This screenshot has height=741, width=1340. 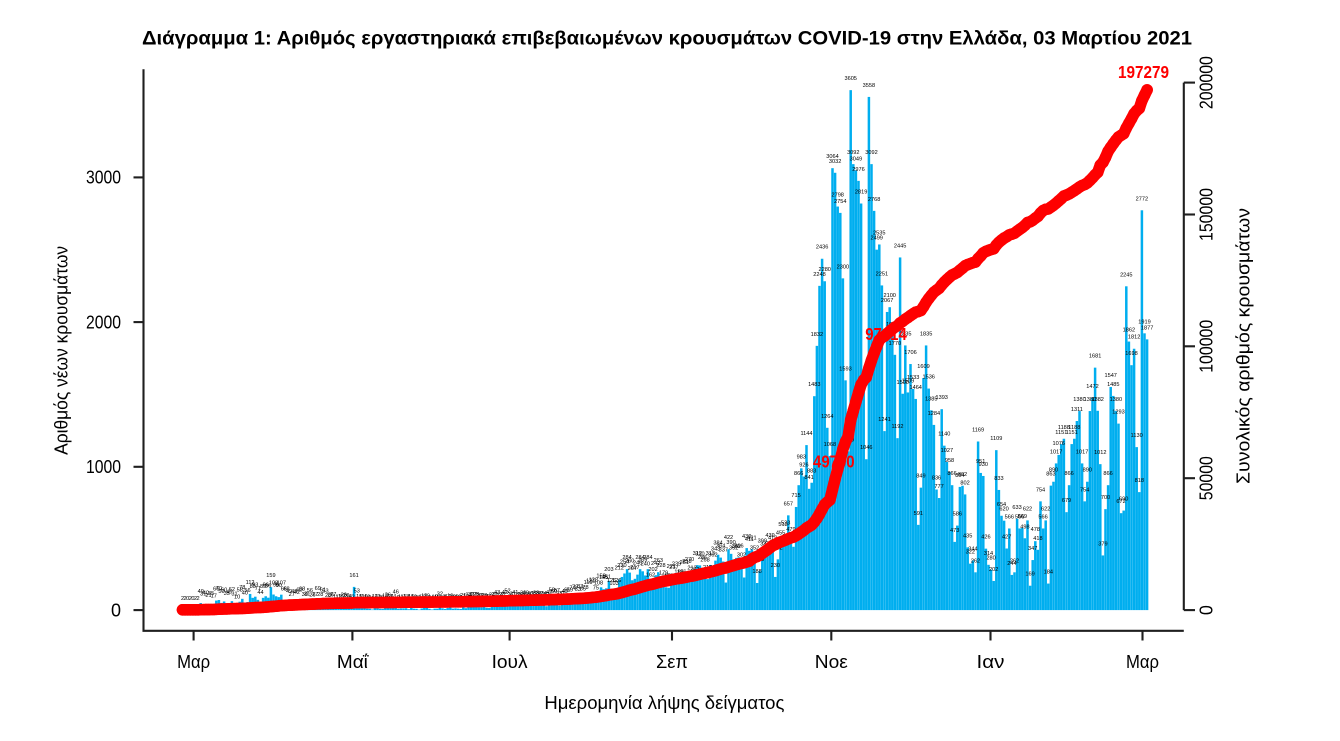 I want to click on svg-text: 754, so click(x=1040, y=490).